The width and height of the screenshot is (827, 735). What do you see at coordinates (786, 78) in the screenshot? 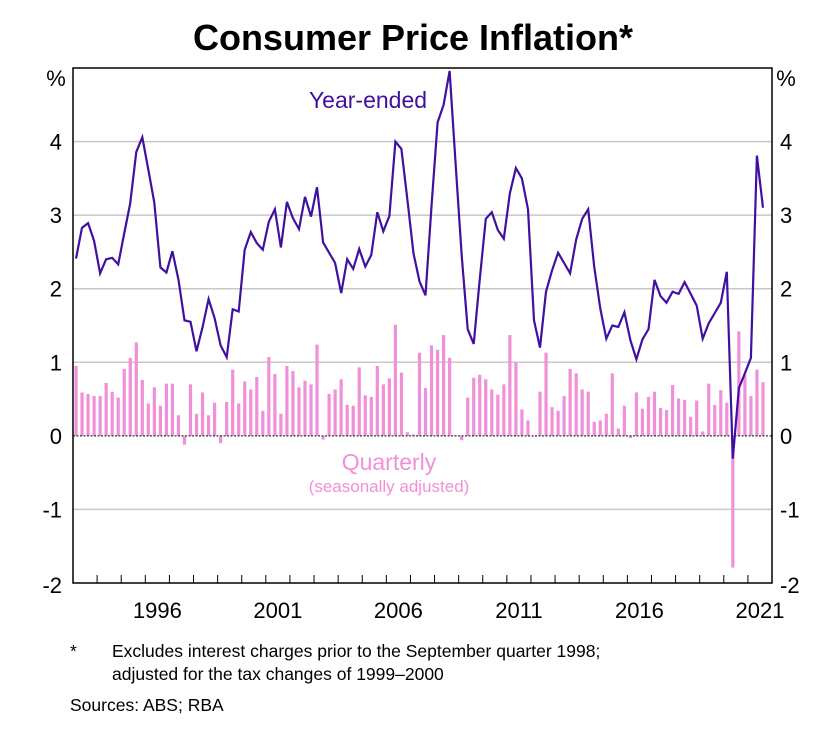
I see `y-unit-right: %` at bounding box center [786, 78].